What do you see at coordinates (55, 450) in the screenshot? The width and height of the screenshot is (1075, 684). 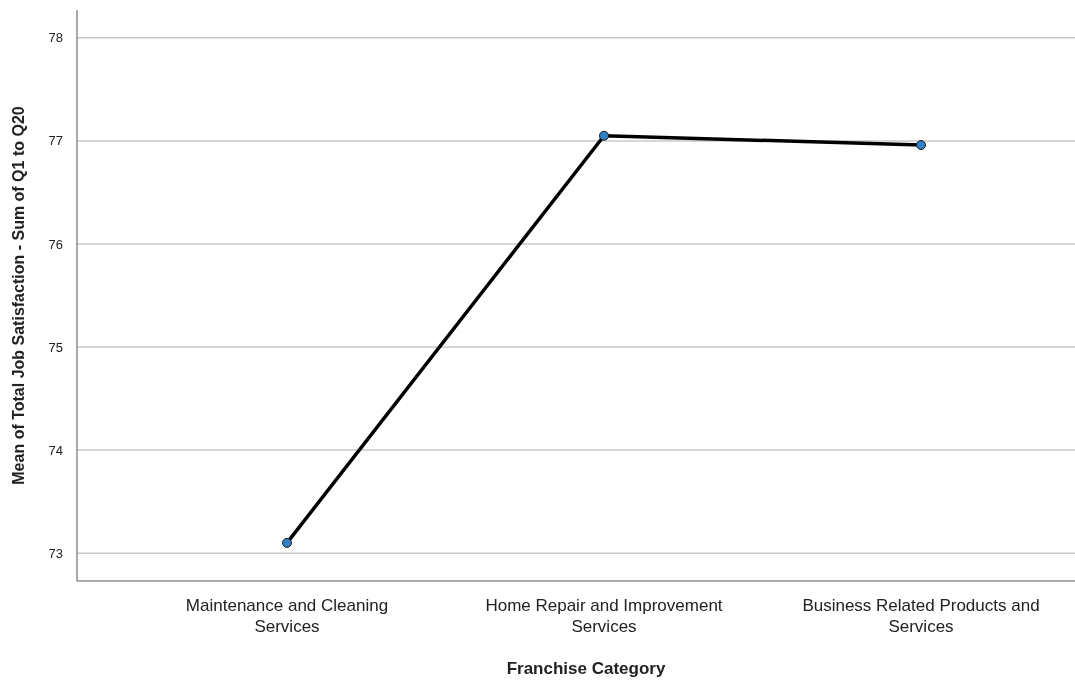 I see `y-tick-label: 74` at bounding box center [55, 450].